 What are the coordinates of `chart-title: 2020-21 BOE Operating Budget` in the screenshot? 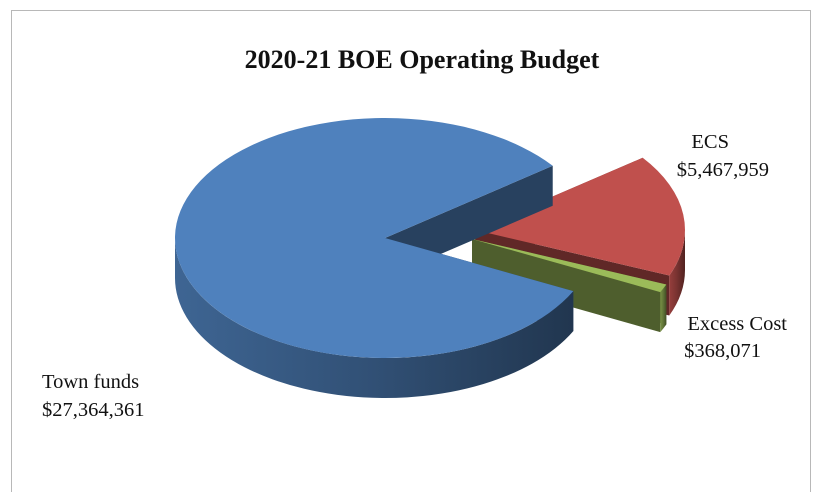 It's located at (422, 59).